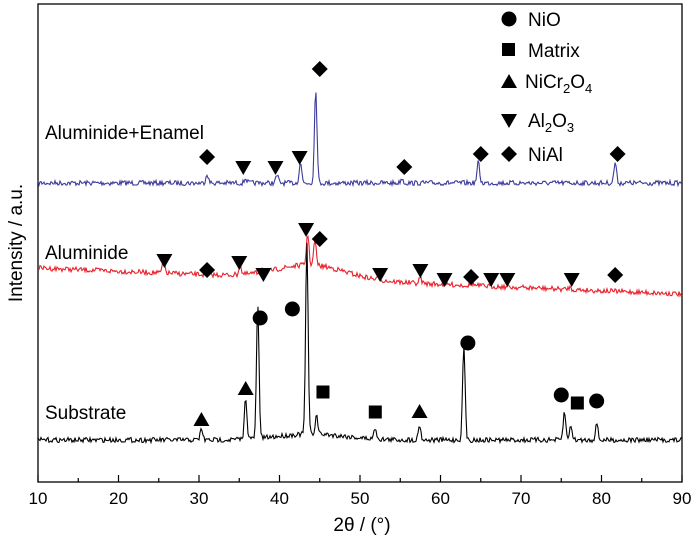  What do you see at coordinates (124, 133) in the screenshot?
I see `series-label-aluminide-enamel: Aluminide+Enamel` at bounding box center [124, 133].